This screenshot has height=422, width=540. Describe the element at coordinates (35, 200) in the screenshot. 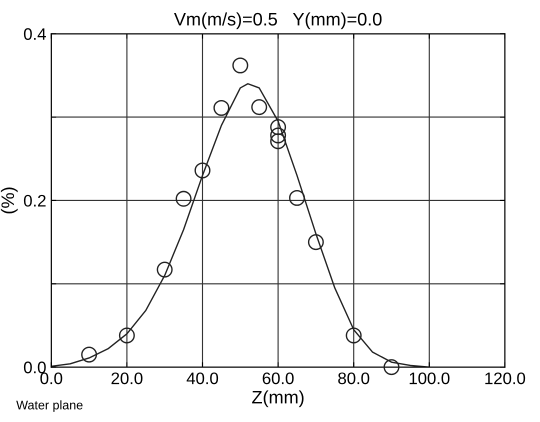

I see `y-tick-label: 0.2` at that location.